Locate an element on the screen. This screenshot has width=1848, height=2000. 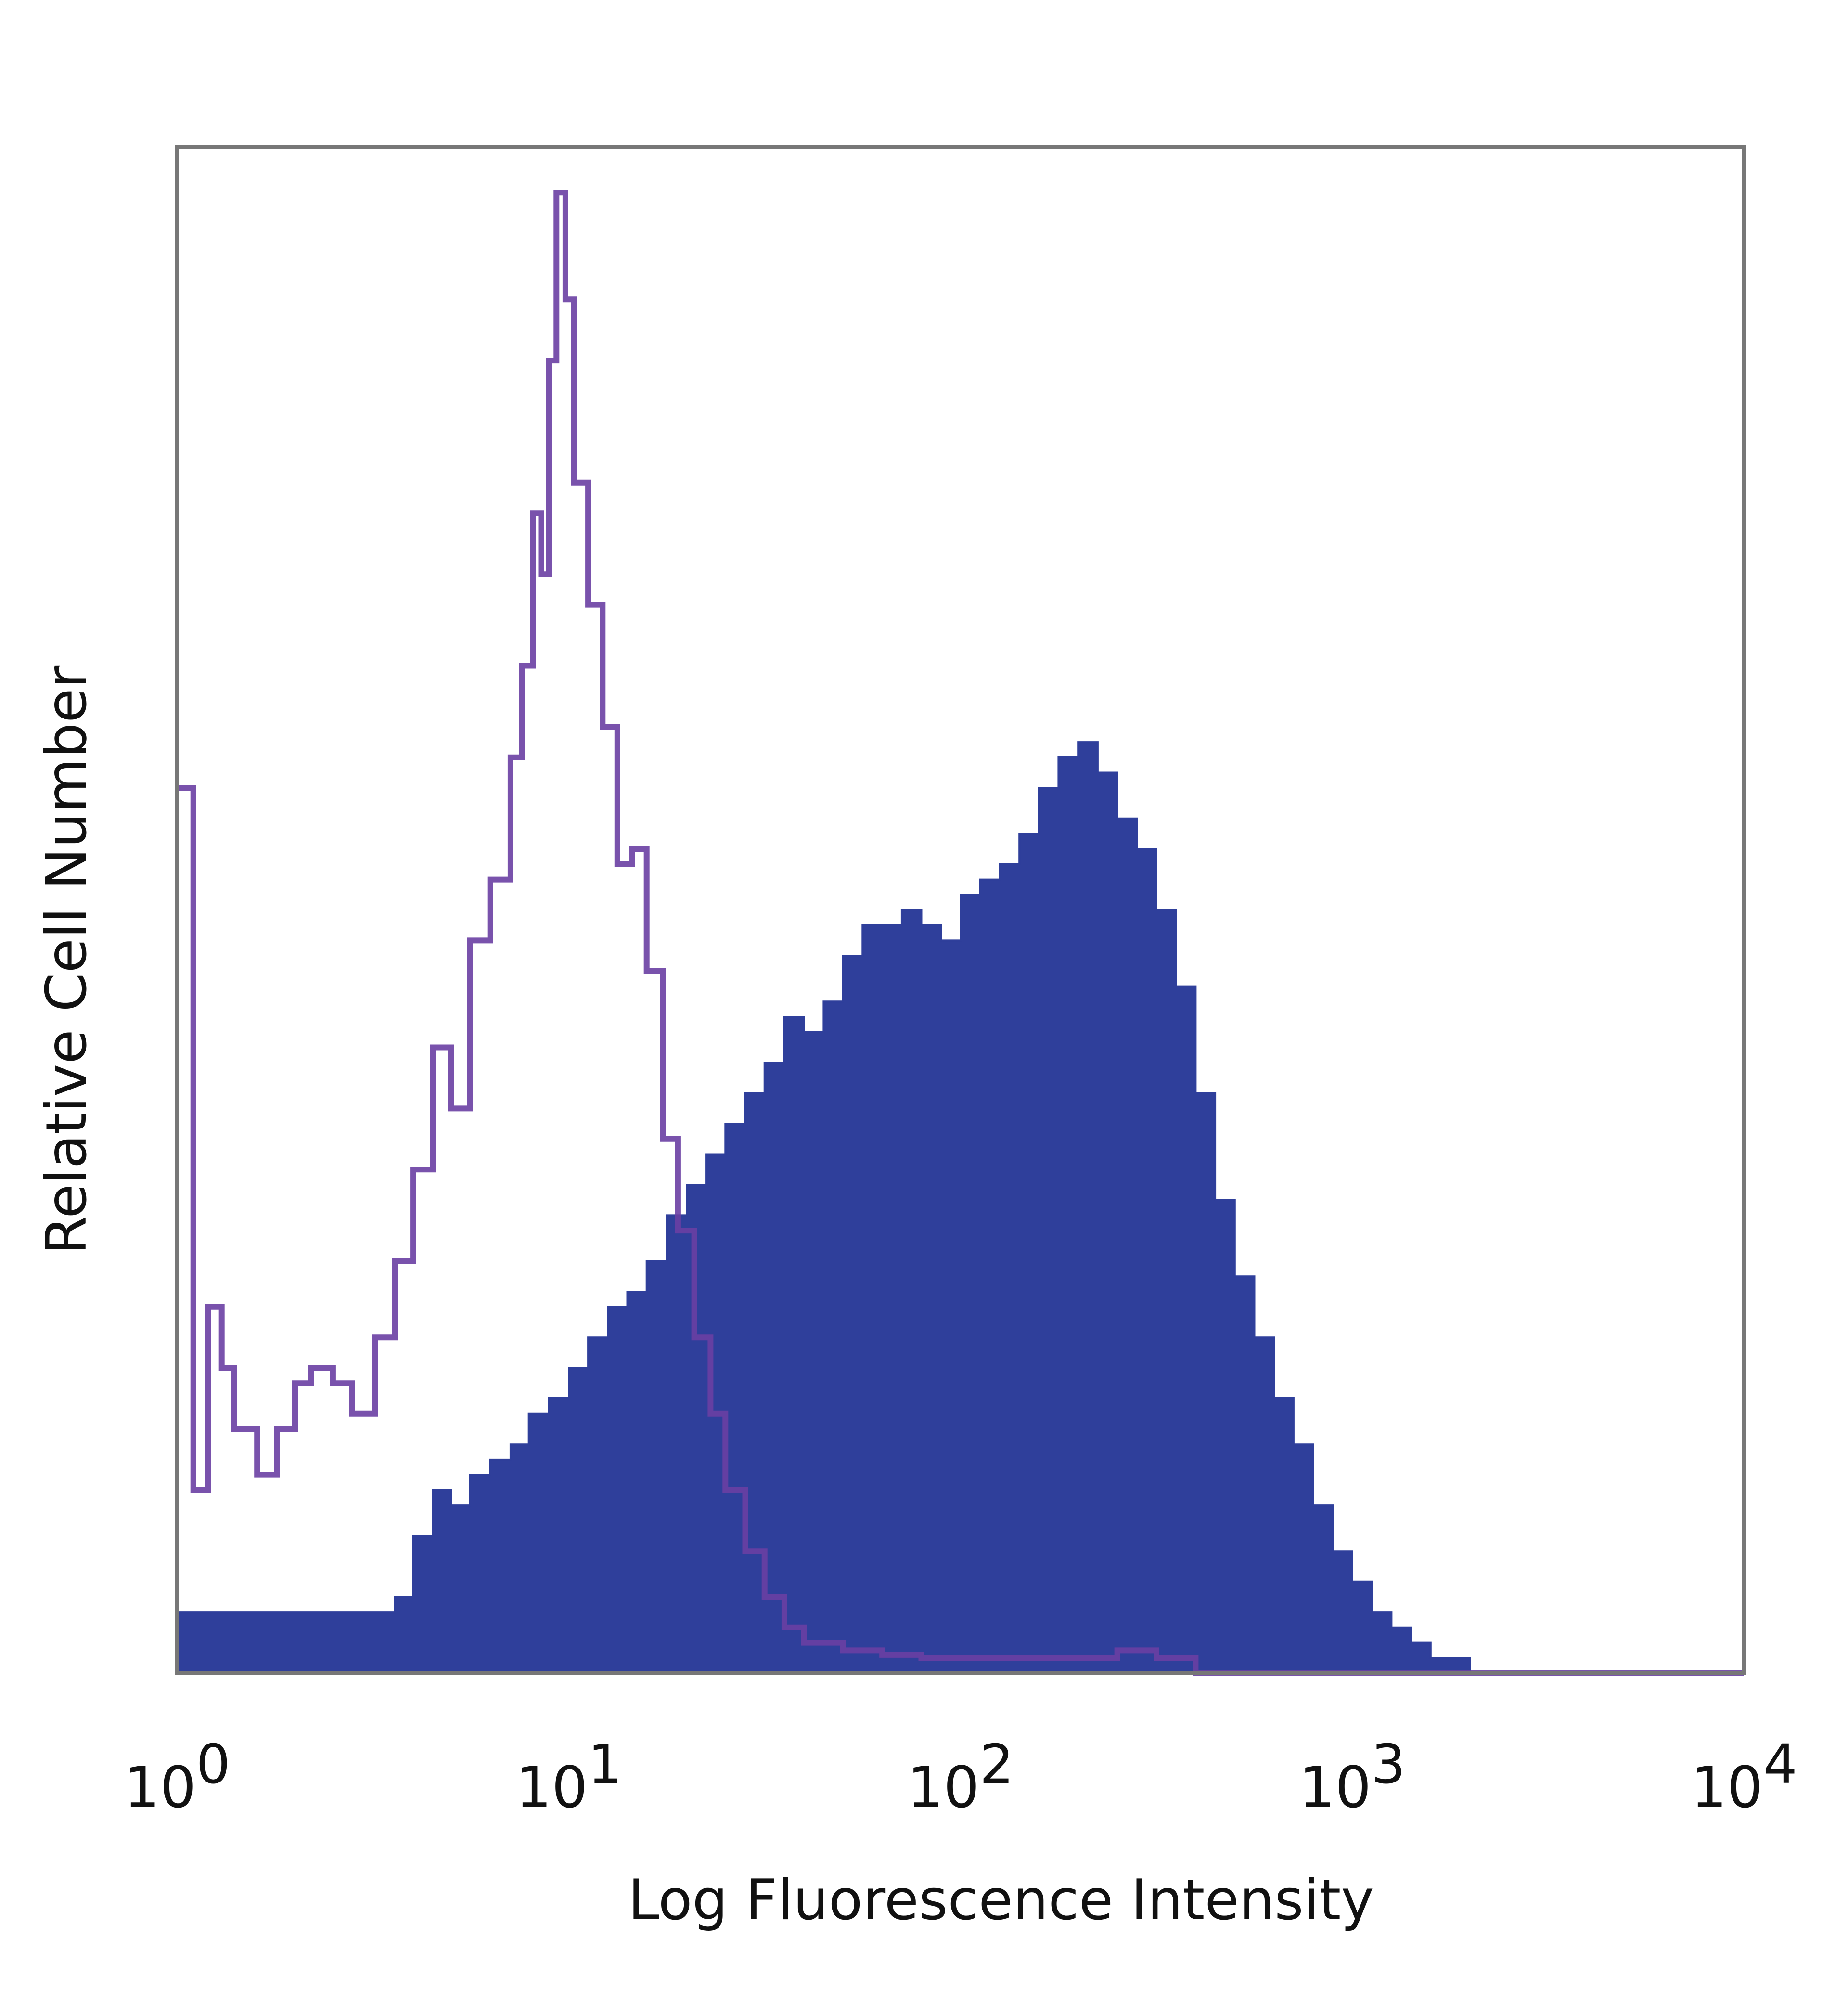
y-axis-title: Relative Cell Number is located at coordinates (66, 960).